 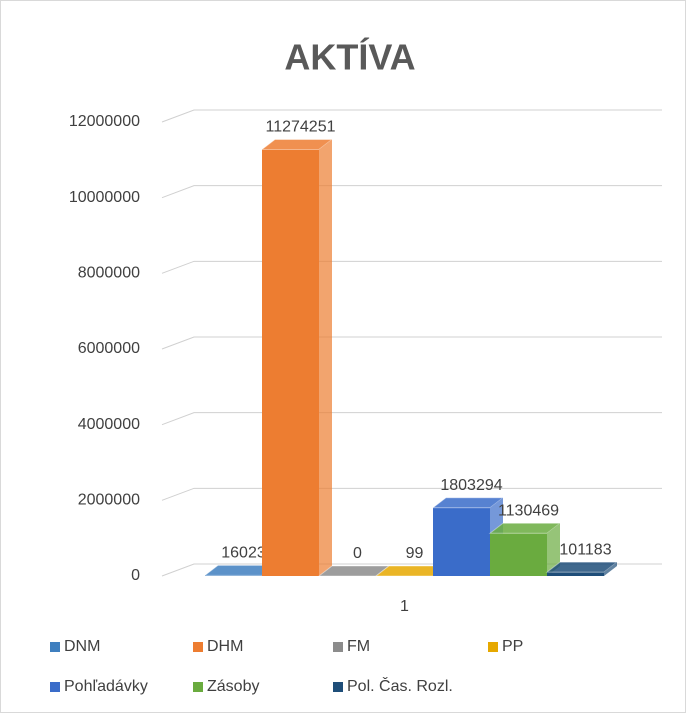 What do you see at coordinates (109, 273) in the screenshot?
I see `y-tick-label: 8000000` at bounding box center [109, 273].